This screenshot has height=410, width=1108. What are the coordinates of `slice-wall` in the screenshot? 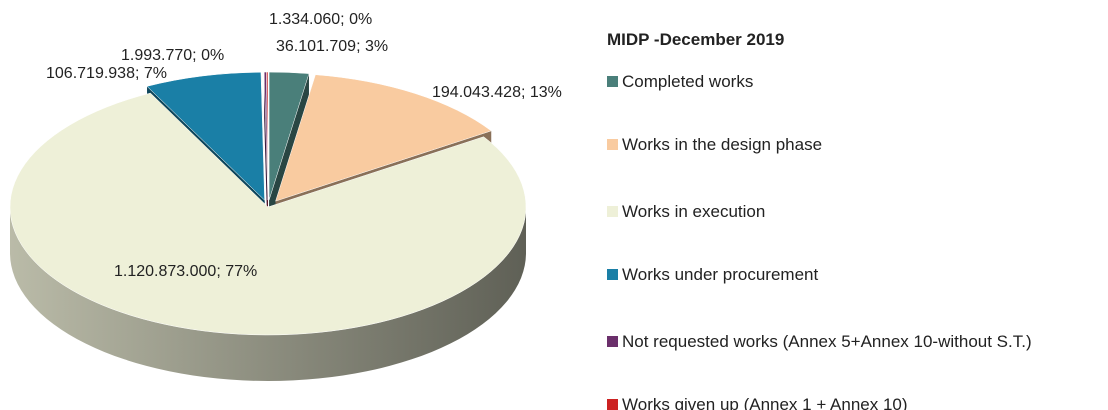 It's located at (266, 159).